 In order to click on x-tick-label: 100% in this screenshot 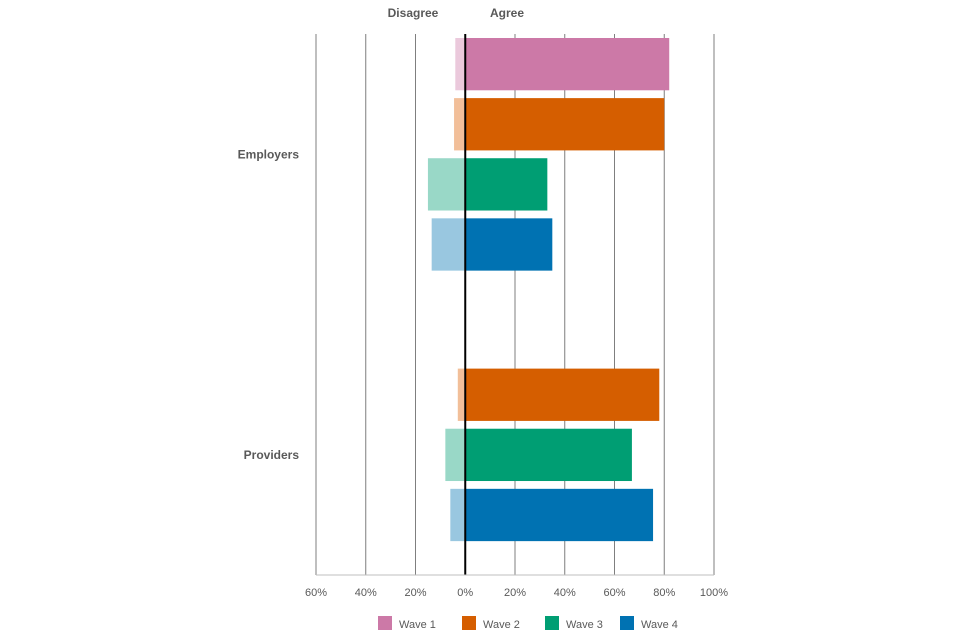, I will do `click(714, 593)`.